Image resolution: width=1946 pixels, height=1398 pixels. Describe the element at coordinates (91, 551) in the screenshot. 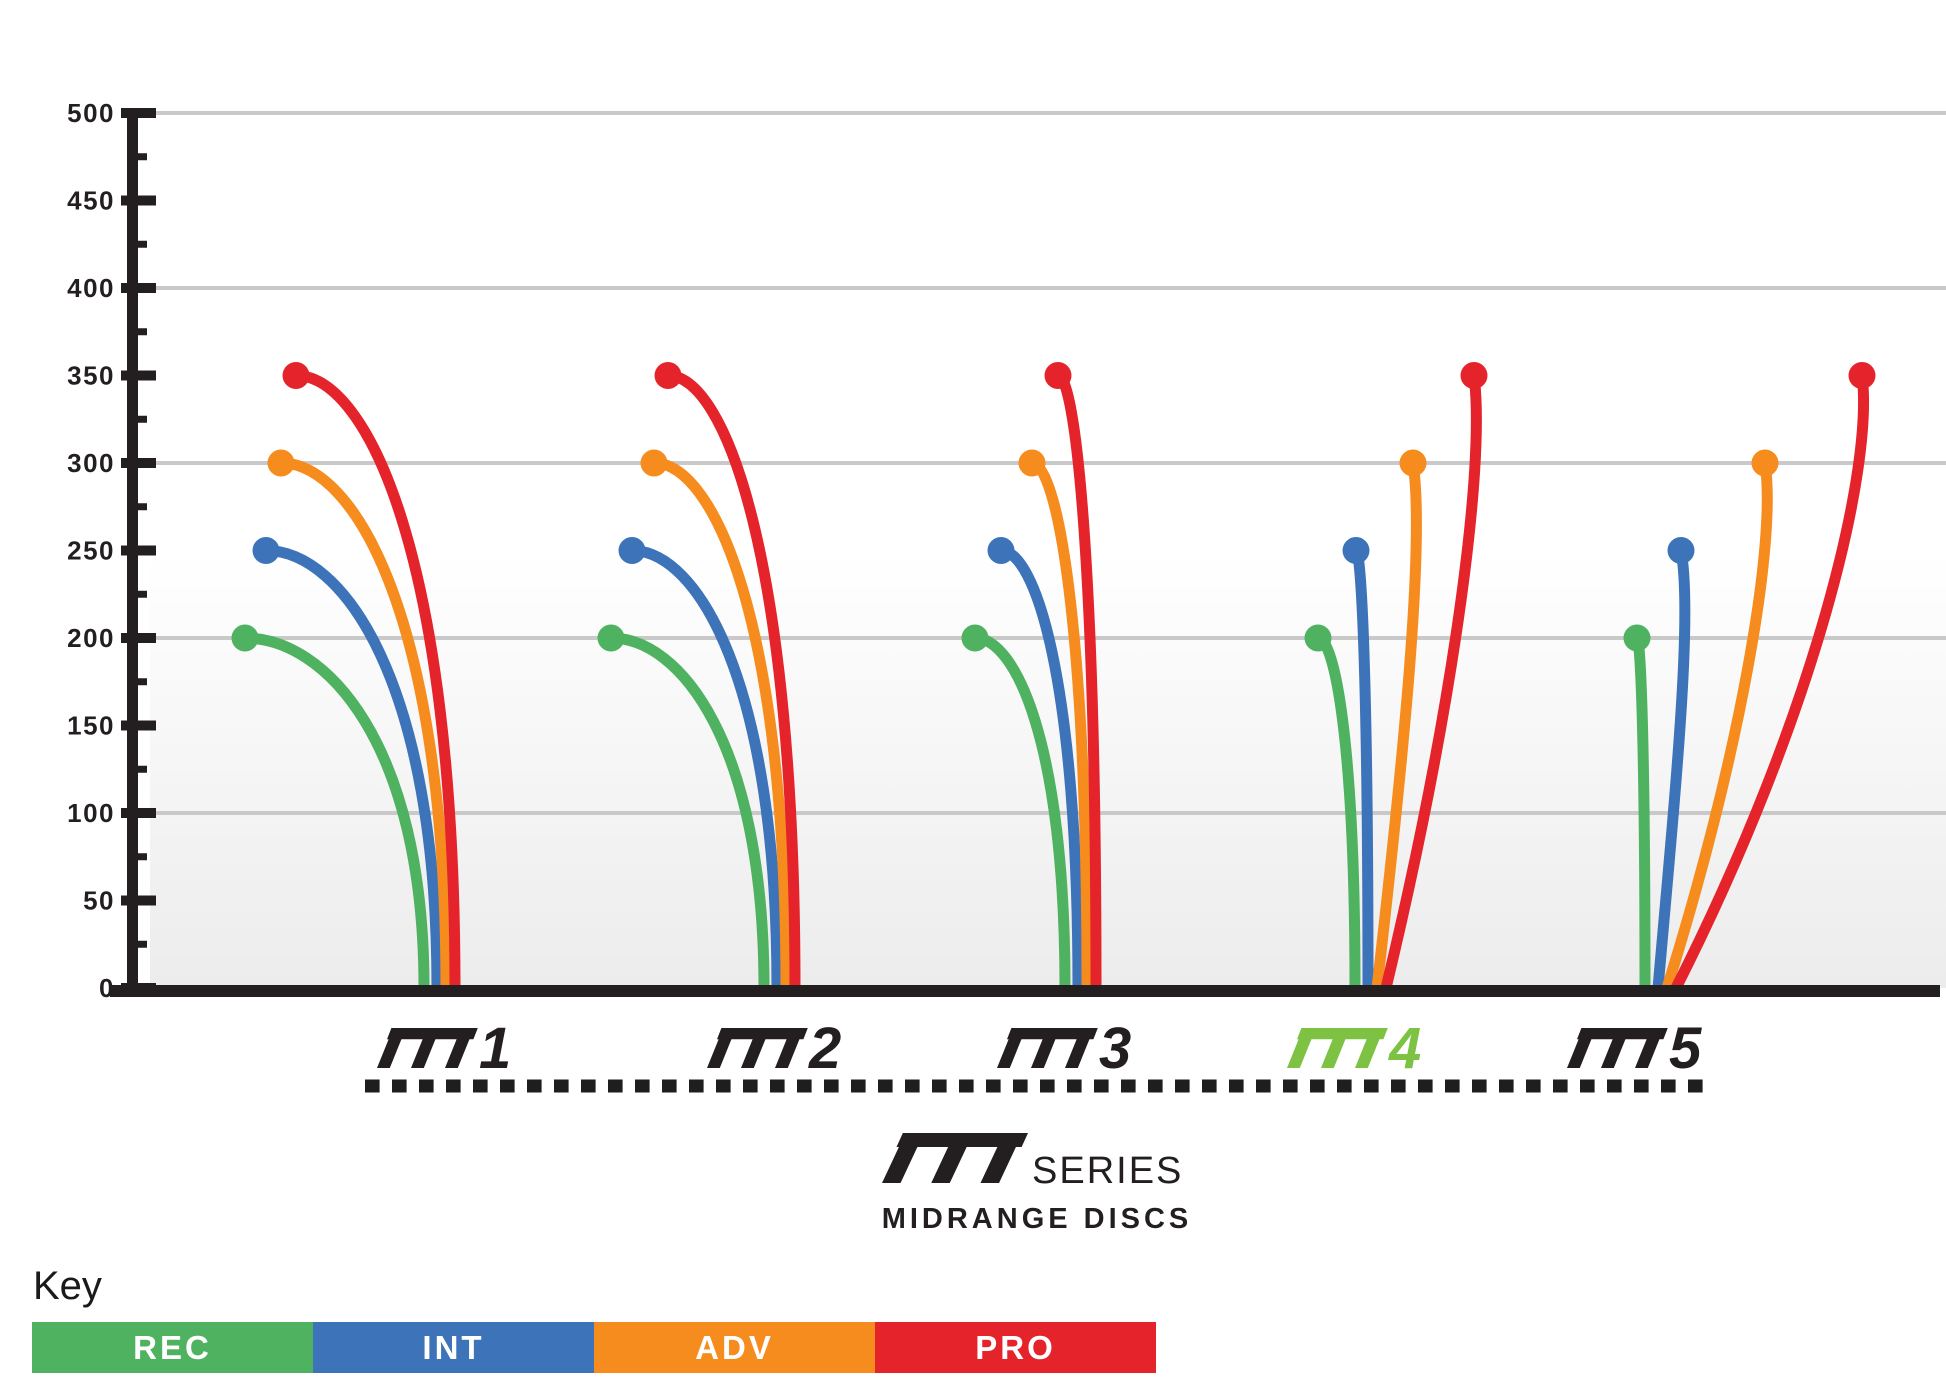

I see `y-axis-tick-label-250: 250` at that location.